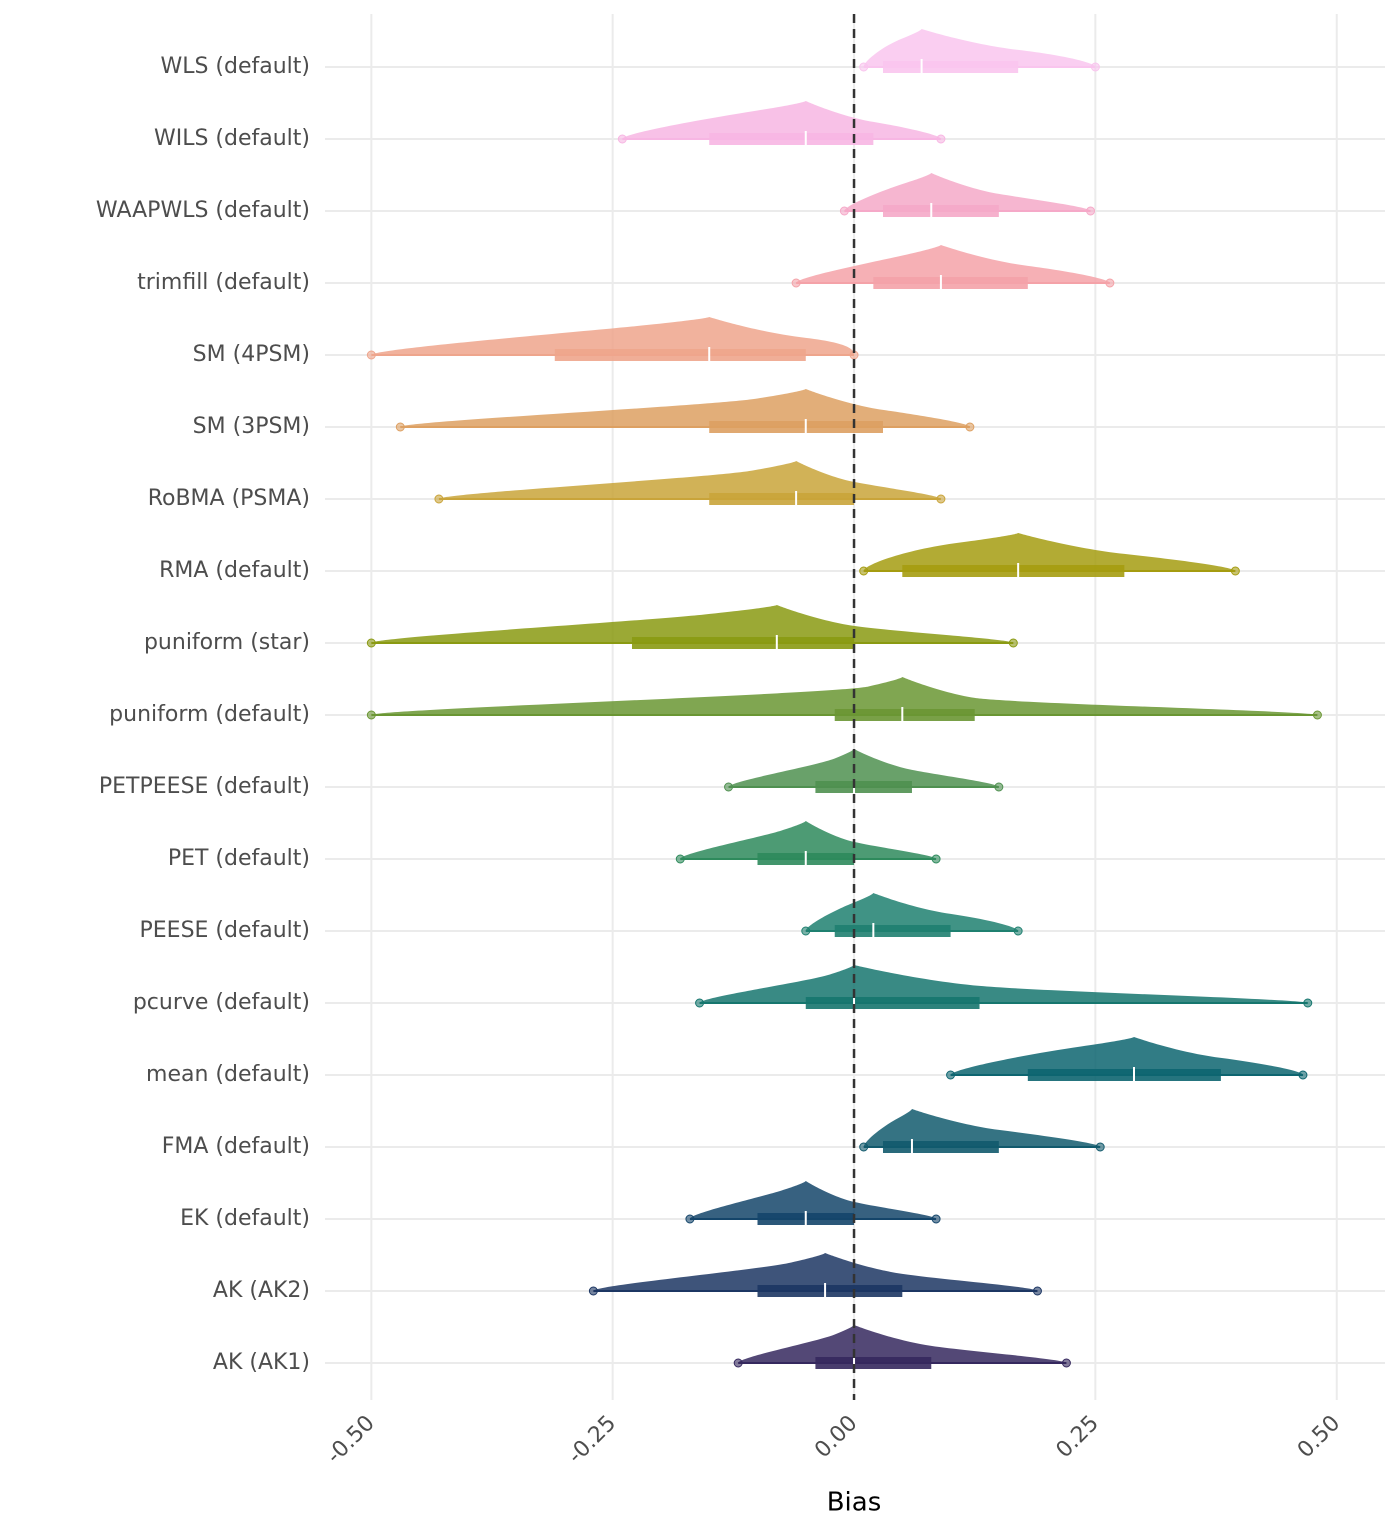  Describe the element at coordinates (1078, 1437) in the screenshot. I see `x-tick-label: 0.25` at that location.